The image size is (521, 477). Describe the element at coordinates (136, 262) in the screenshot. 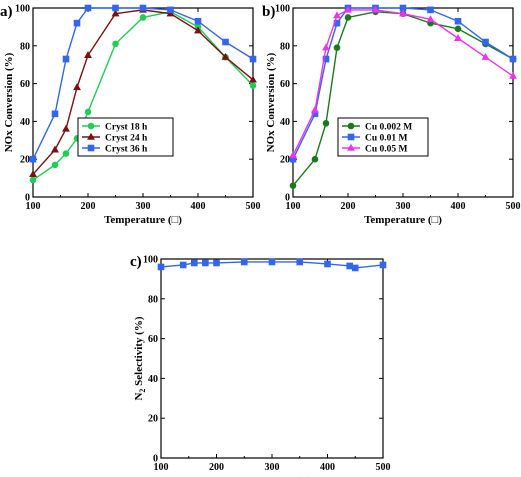

I see `panel-label: c)` at that location.